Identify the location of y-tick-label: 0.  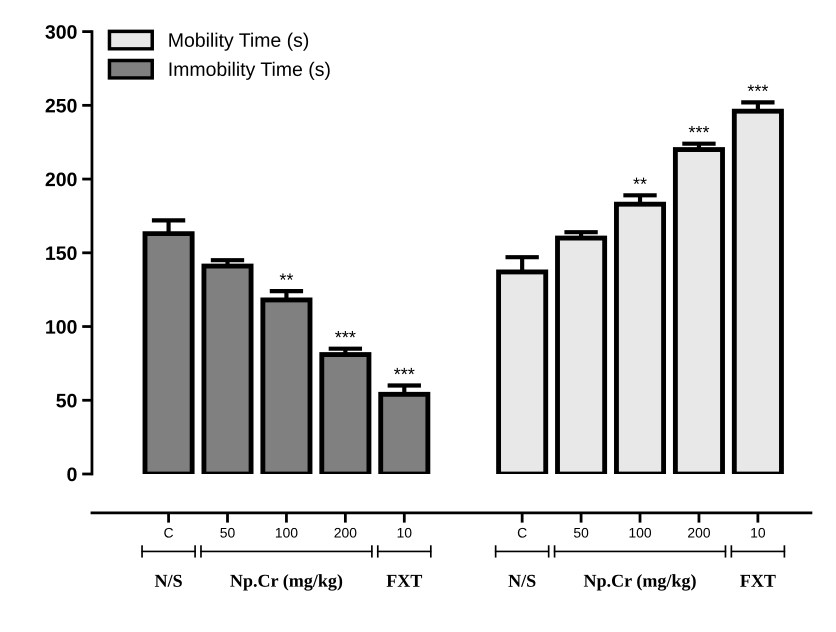
(72, 474).